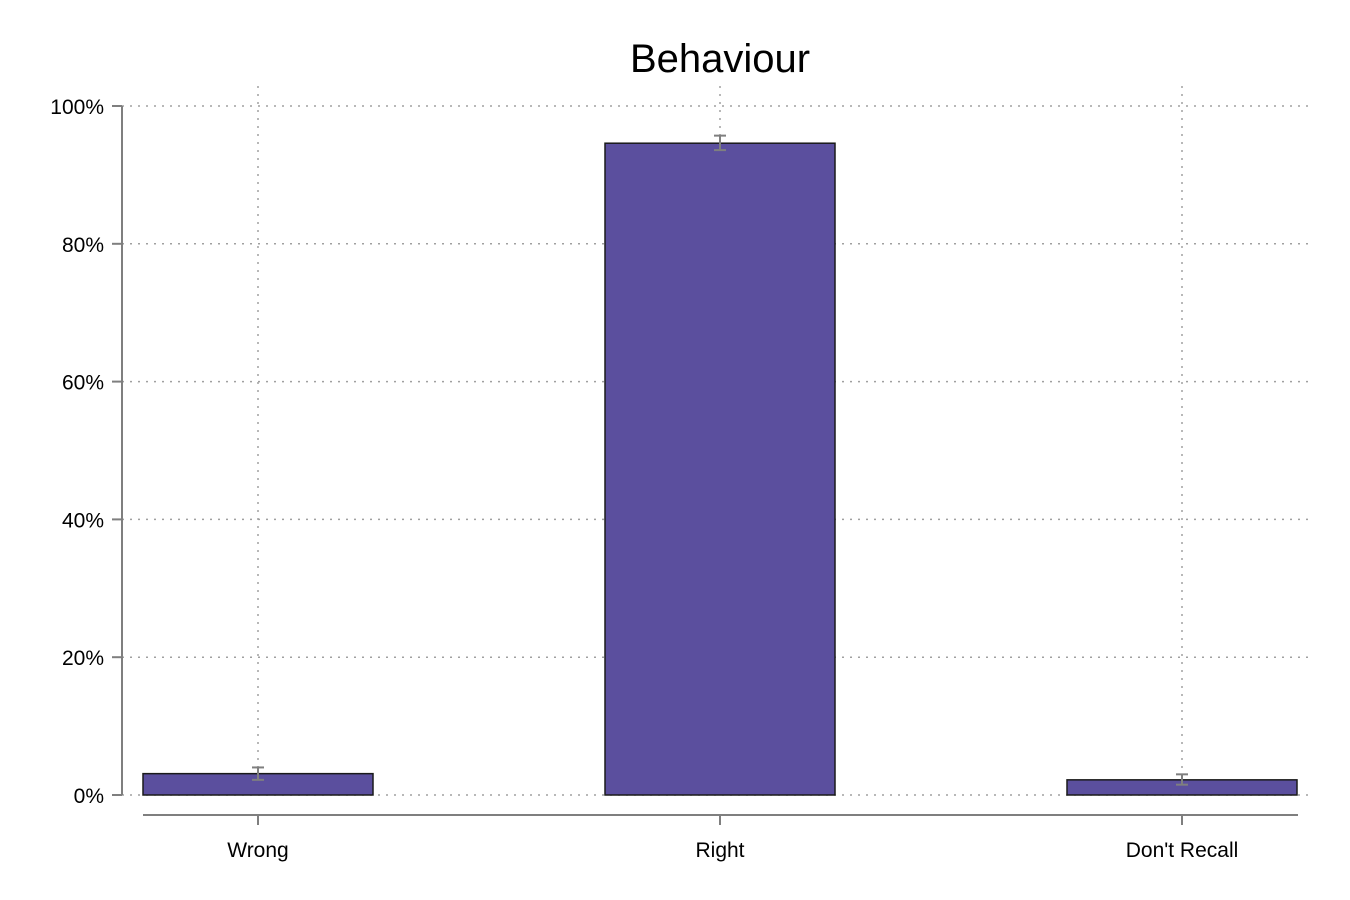 The height and width of the screenshot is (900, 1350). I want to click on y-tick-label: 40%, so click(83, 520).